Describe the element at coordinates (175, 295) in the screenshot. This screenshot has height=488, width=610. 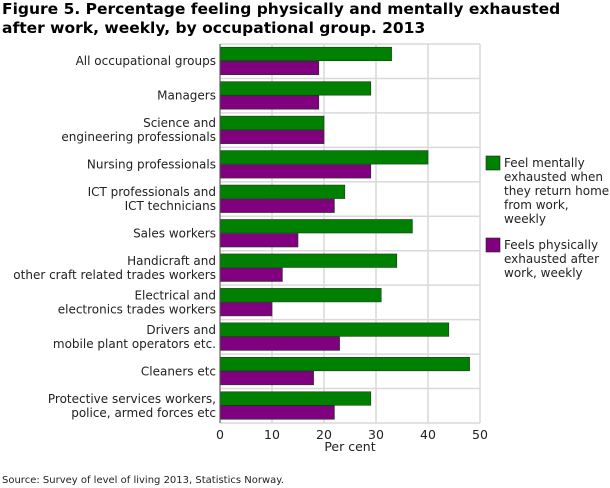
I see `category-label: Electrical and` at that location.